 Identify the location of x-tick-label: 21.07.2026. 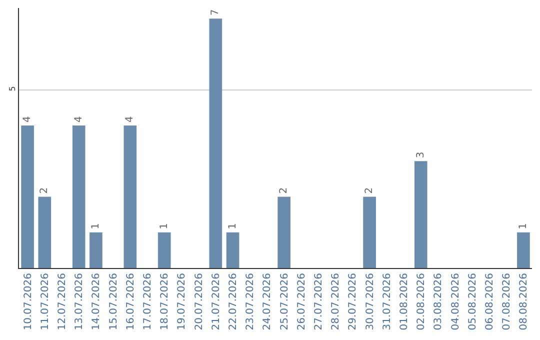
(216, 301).